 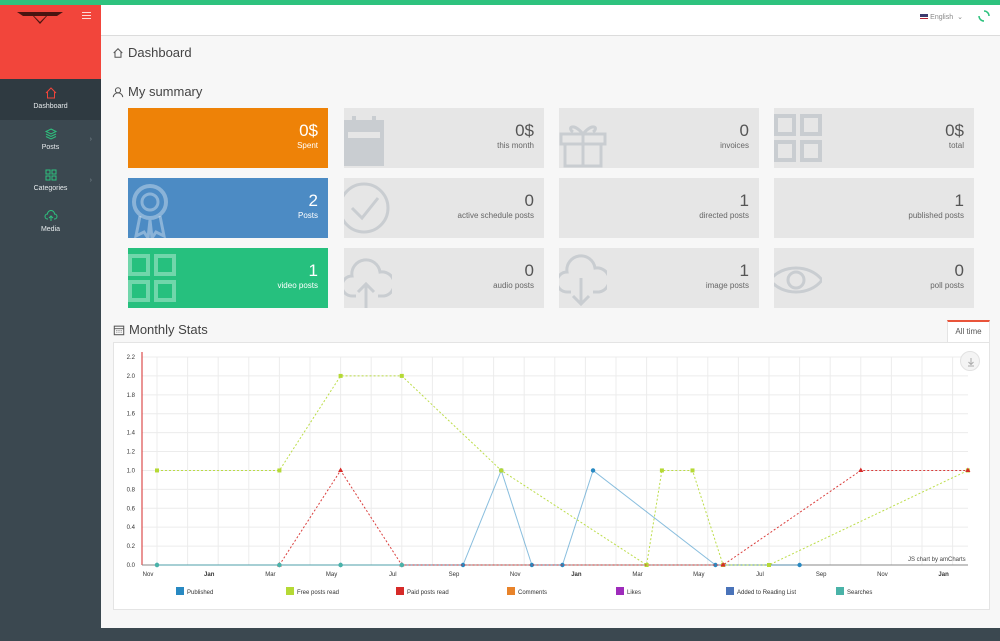 I want to click on chevron-down-icon: ⌄, so click(x=960, y=17).